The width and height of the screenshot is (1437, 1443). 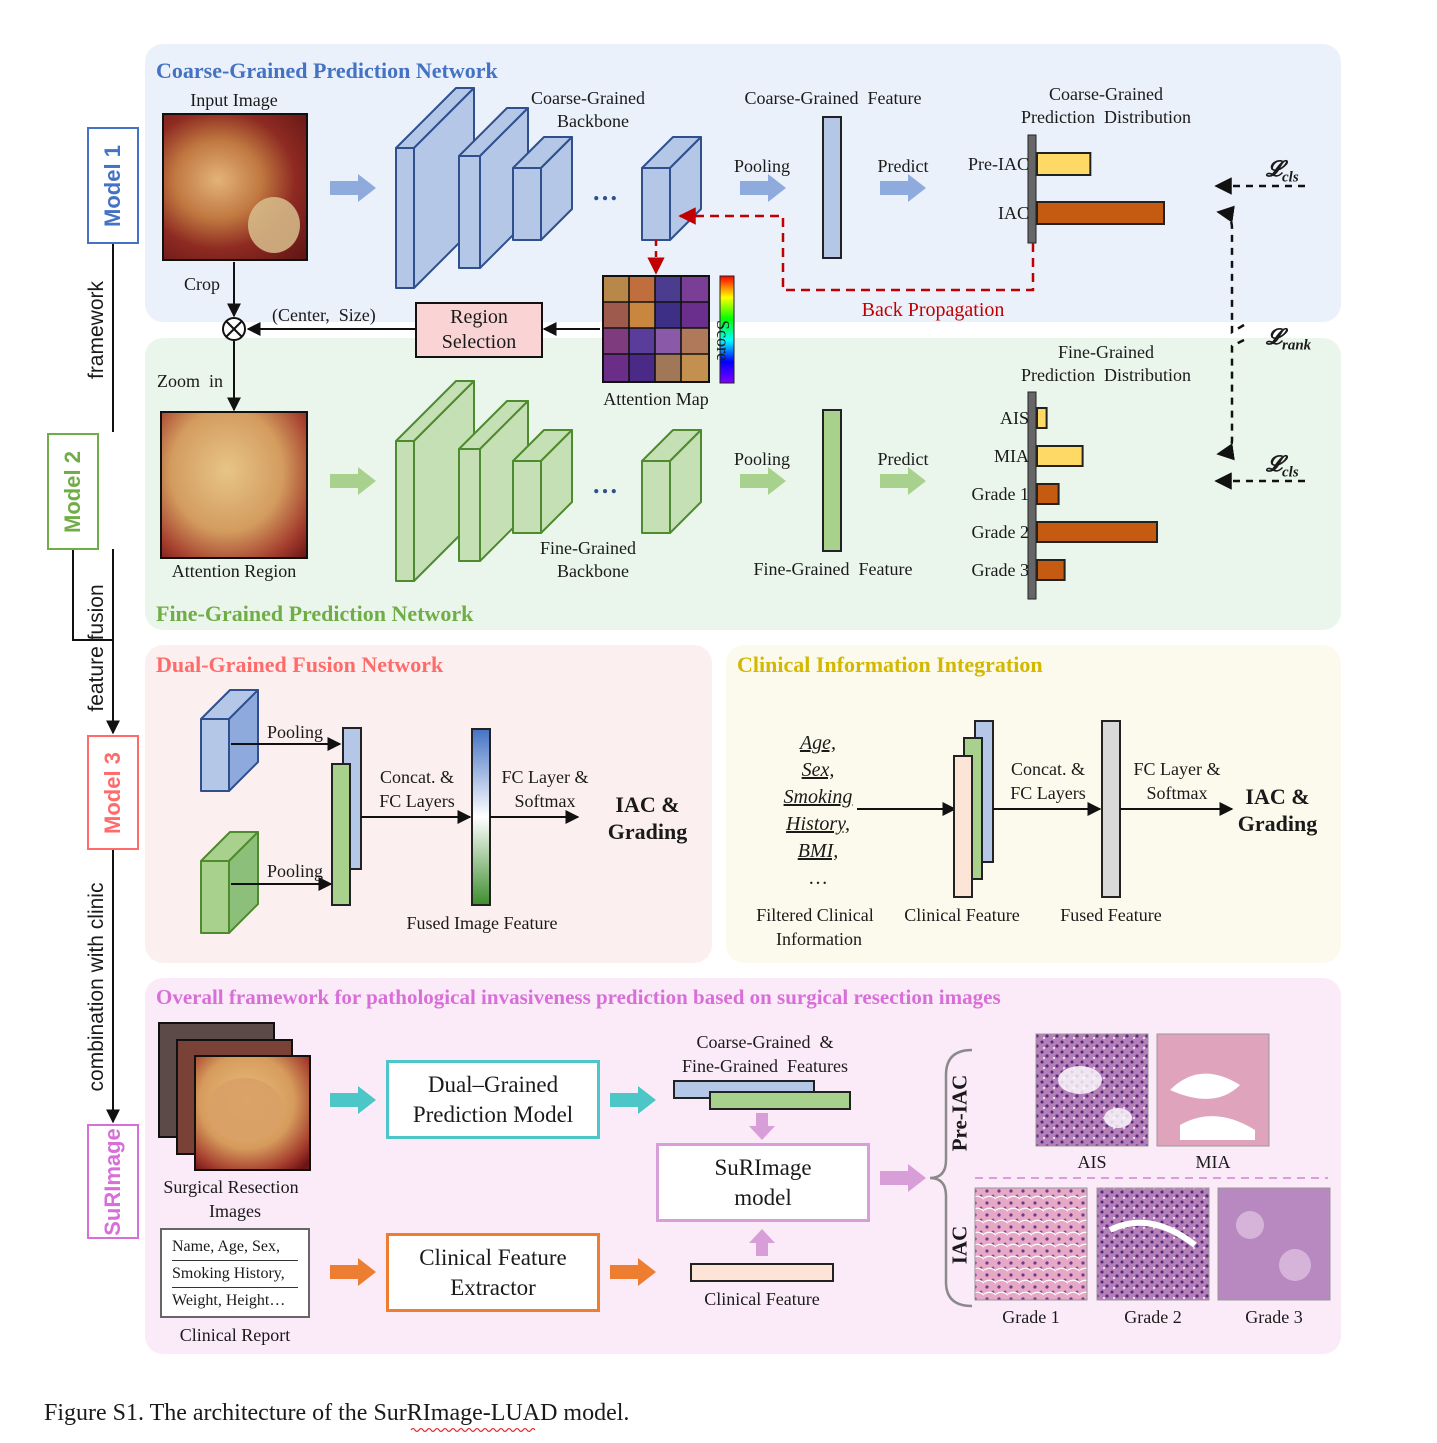 What do you see at coordinates (761, 166) in the screenshot?
I see `coarse-pooling-label: Pooling` at bounding box center [761, 166].